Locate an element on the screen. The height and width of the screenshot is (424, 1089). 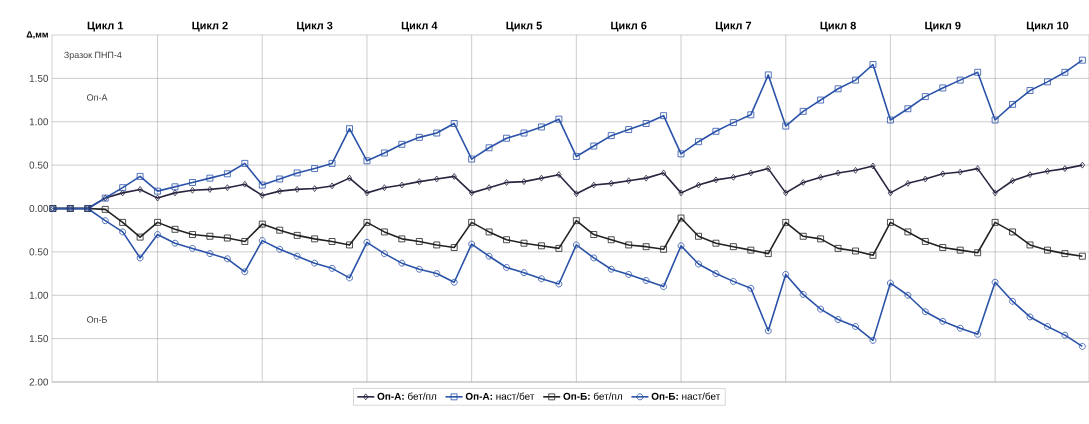
legend-label: Оп-А: бет/пл is located at coordinates (407, 396).